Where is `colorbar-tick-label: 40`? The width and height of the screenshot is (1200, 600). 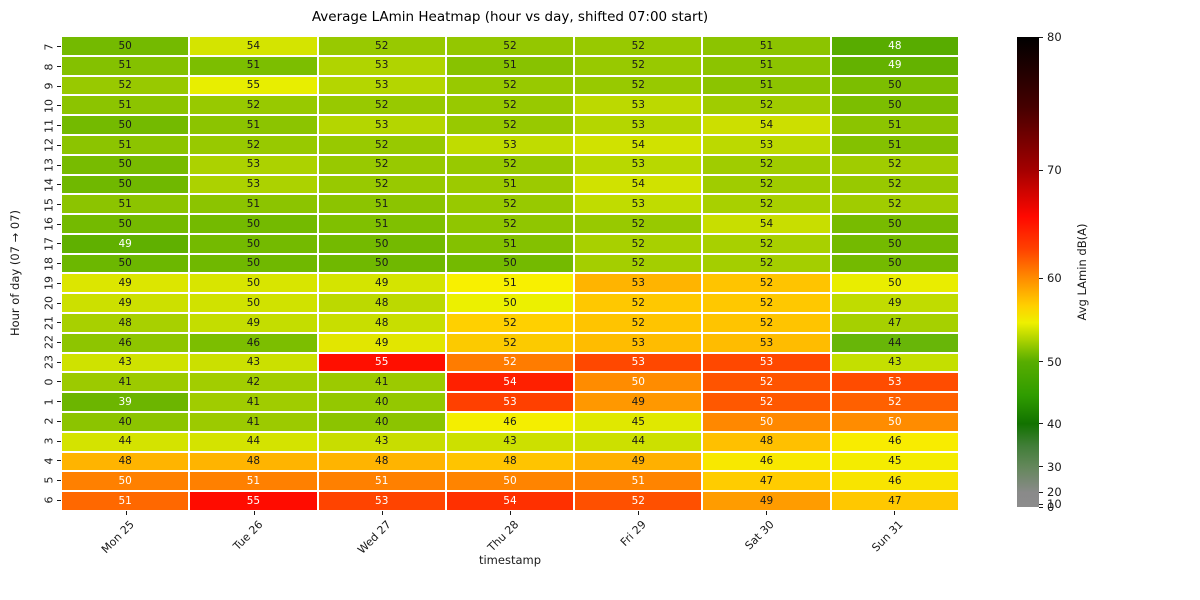
colorbar-tick-label: 40 is located at coordinates (1054, 423).